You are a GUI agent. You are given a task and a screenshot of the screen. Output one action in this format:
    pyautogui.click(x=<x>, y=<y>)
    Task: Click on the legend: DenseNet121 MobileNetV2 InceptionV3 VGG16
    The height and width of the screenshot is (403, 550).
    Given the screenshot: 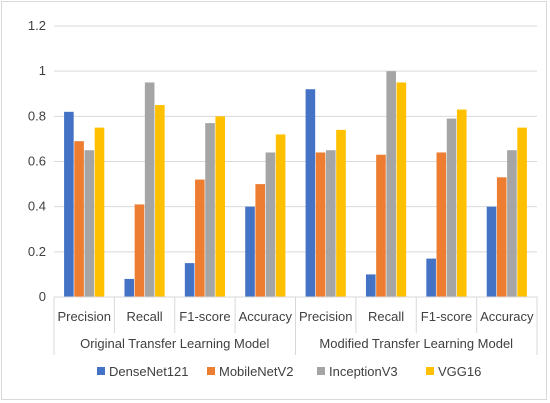 What is the action you would take?
    pyautogui.click(x=289, y=371)
    